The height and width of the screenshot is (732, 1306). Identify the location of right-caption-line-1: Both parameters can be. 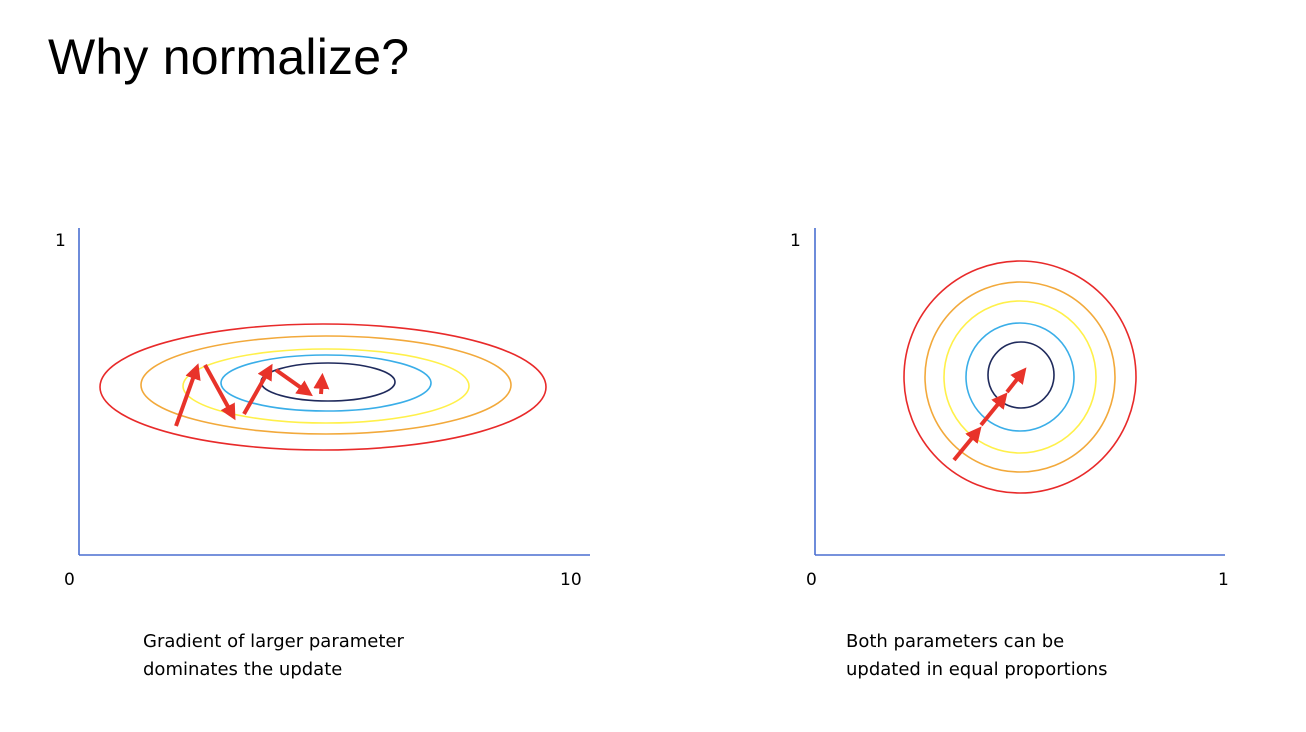
(955, 641).